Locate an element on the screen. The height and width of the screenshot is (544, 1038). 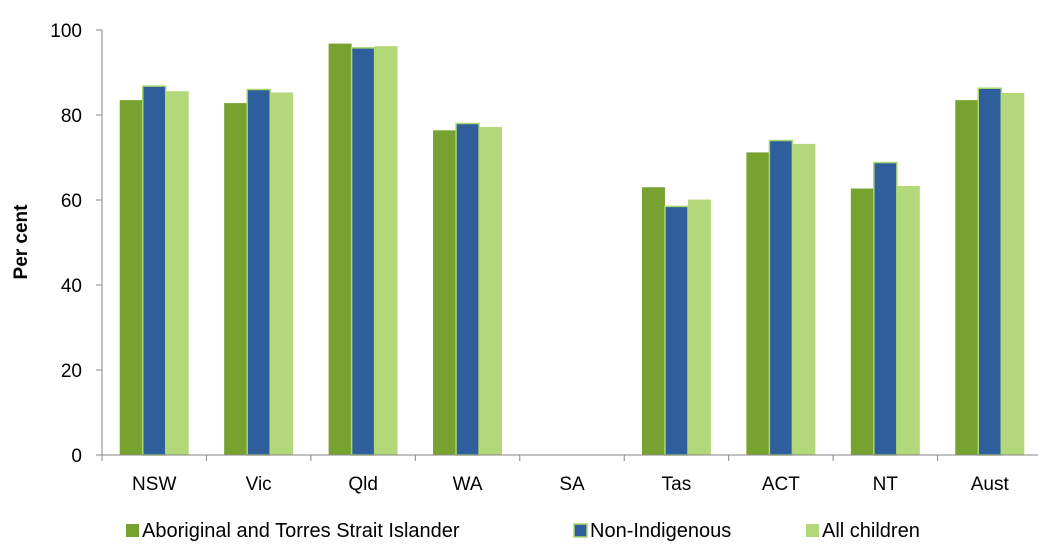
y-tick-label: 80 is located at coordinates (71, 116).